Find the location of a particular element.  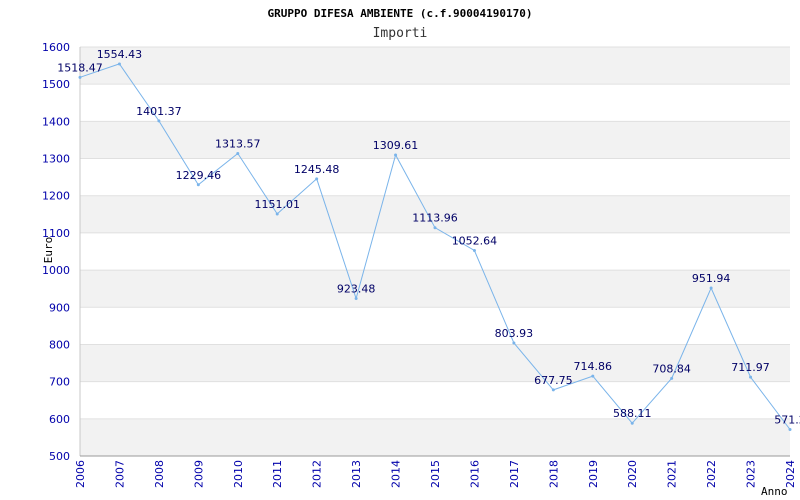

data-label: 1113.96 is located at coordinates (435, 218).